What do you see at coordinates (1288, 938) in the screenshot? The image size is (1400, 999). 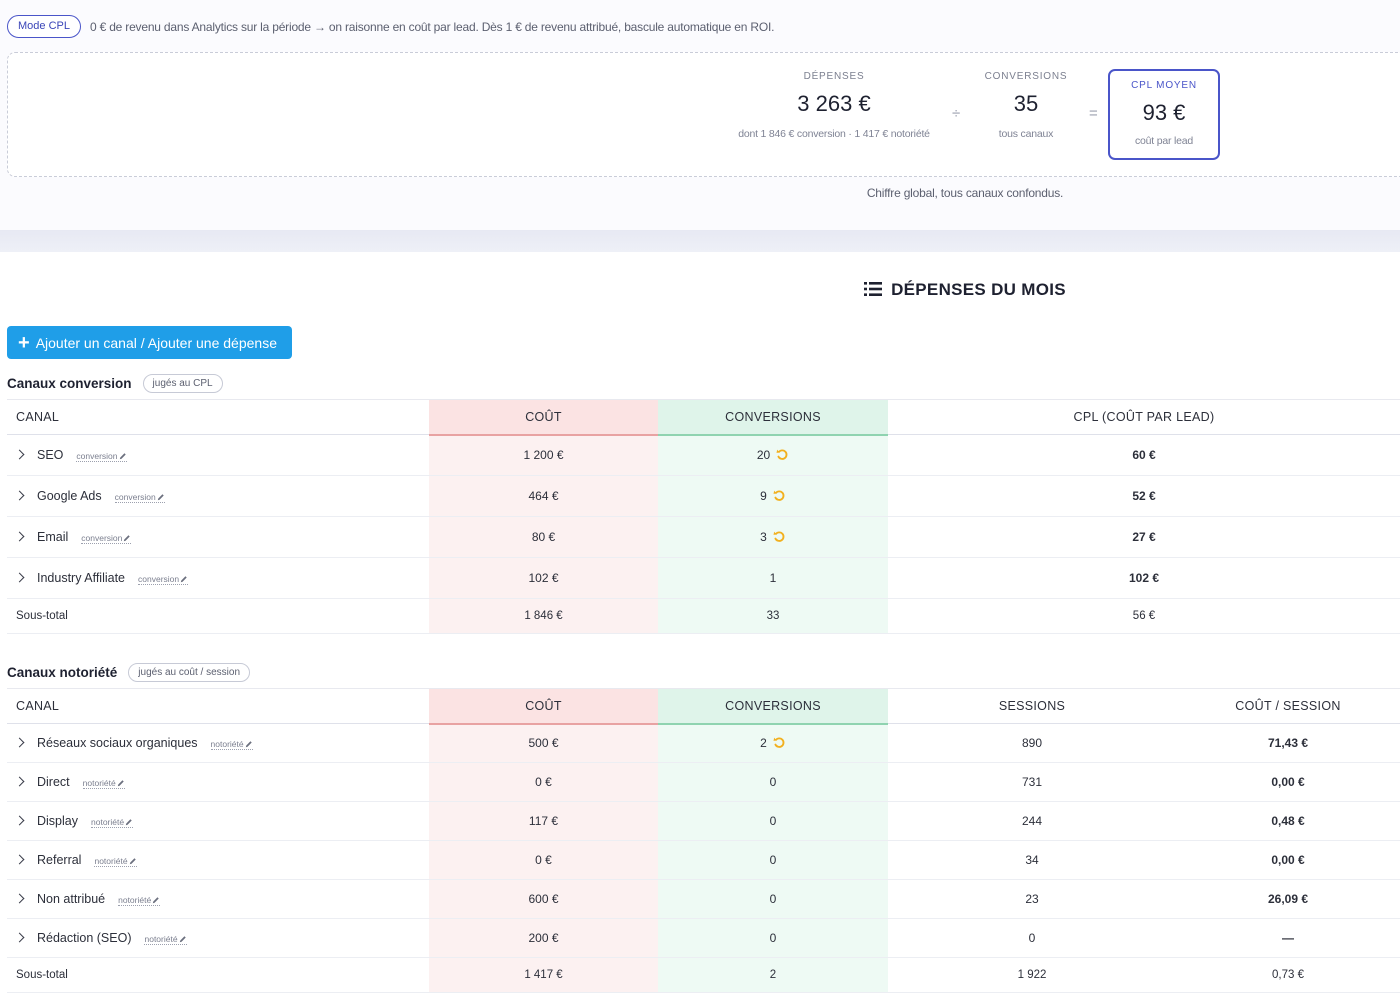 I see `cost-per-session-cell: —` at bounding box center [1288, 938].